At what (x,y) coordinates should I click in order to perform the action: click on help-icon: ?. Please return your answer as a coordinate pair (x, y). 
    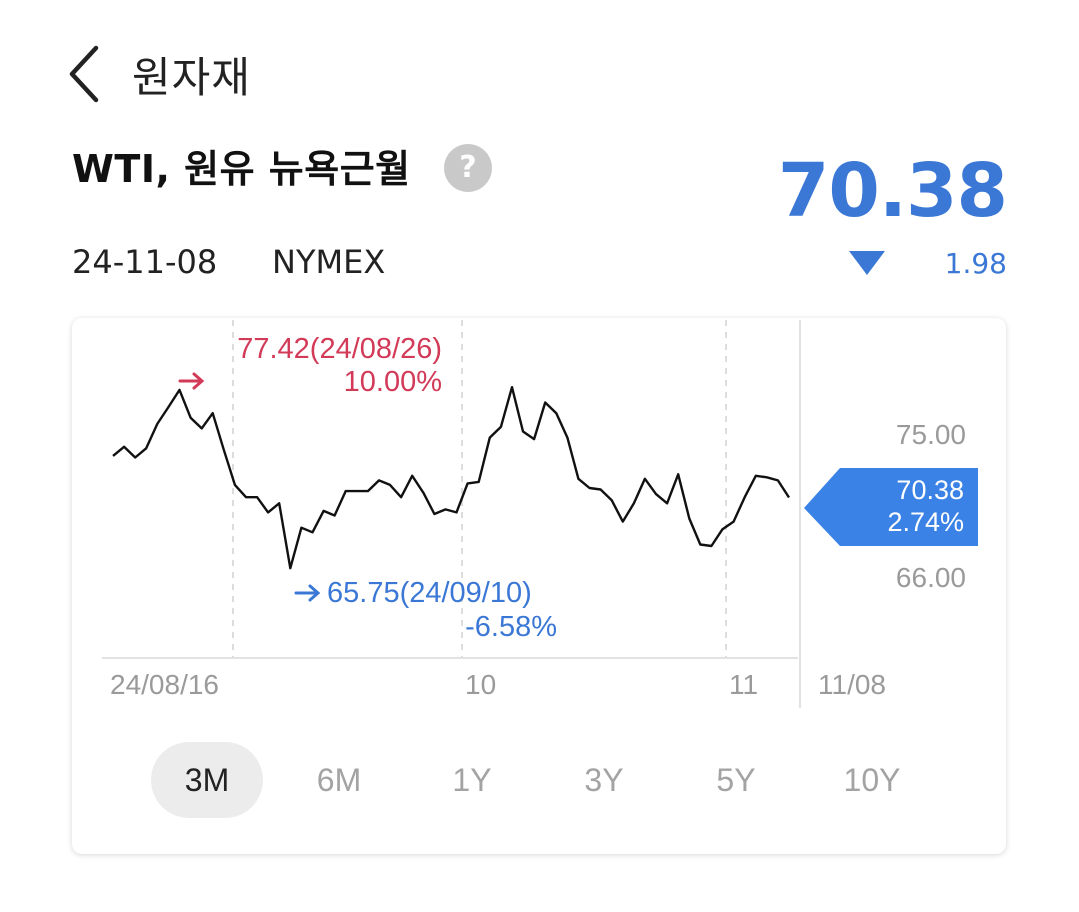
    Looking at the image, I should click on (468, 168).